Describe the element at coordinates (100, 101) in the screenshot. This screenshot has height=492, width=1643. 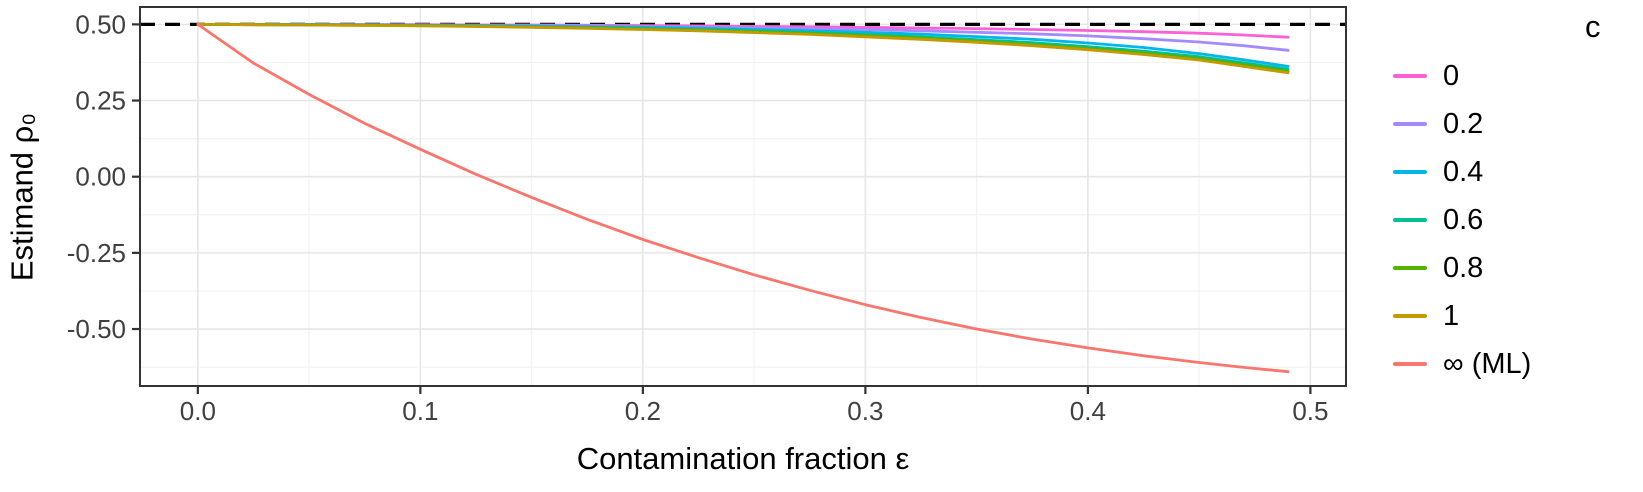
I see `y-tick-label: 0.25` at that location.